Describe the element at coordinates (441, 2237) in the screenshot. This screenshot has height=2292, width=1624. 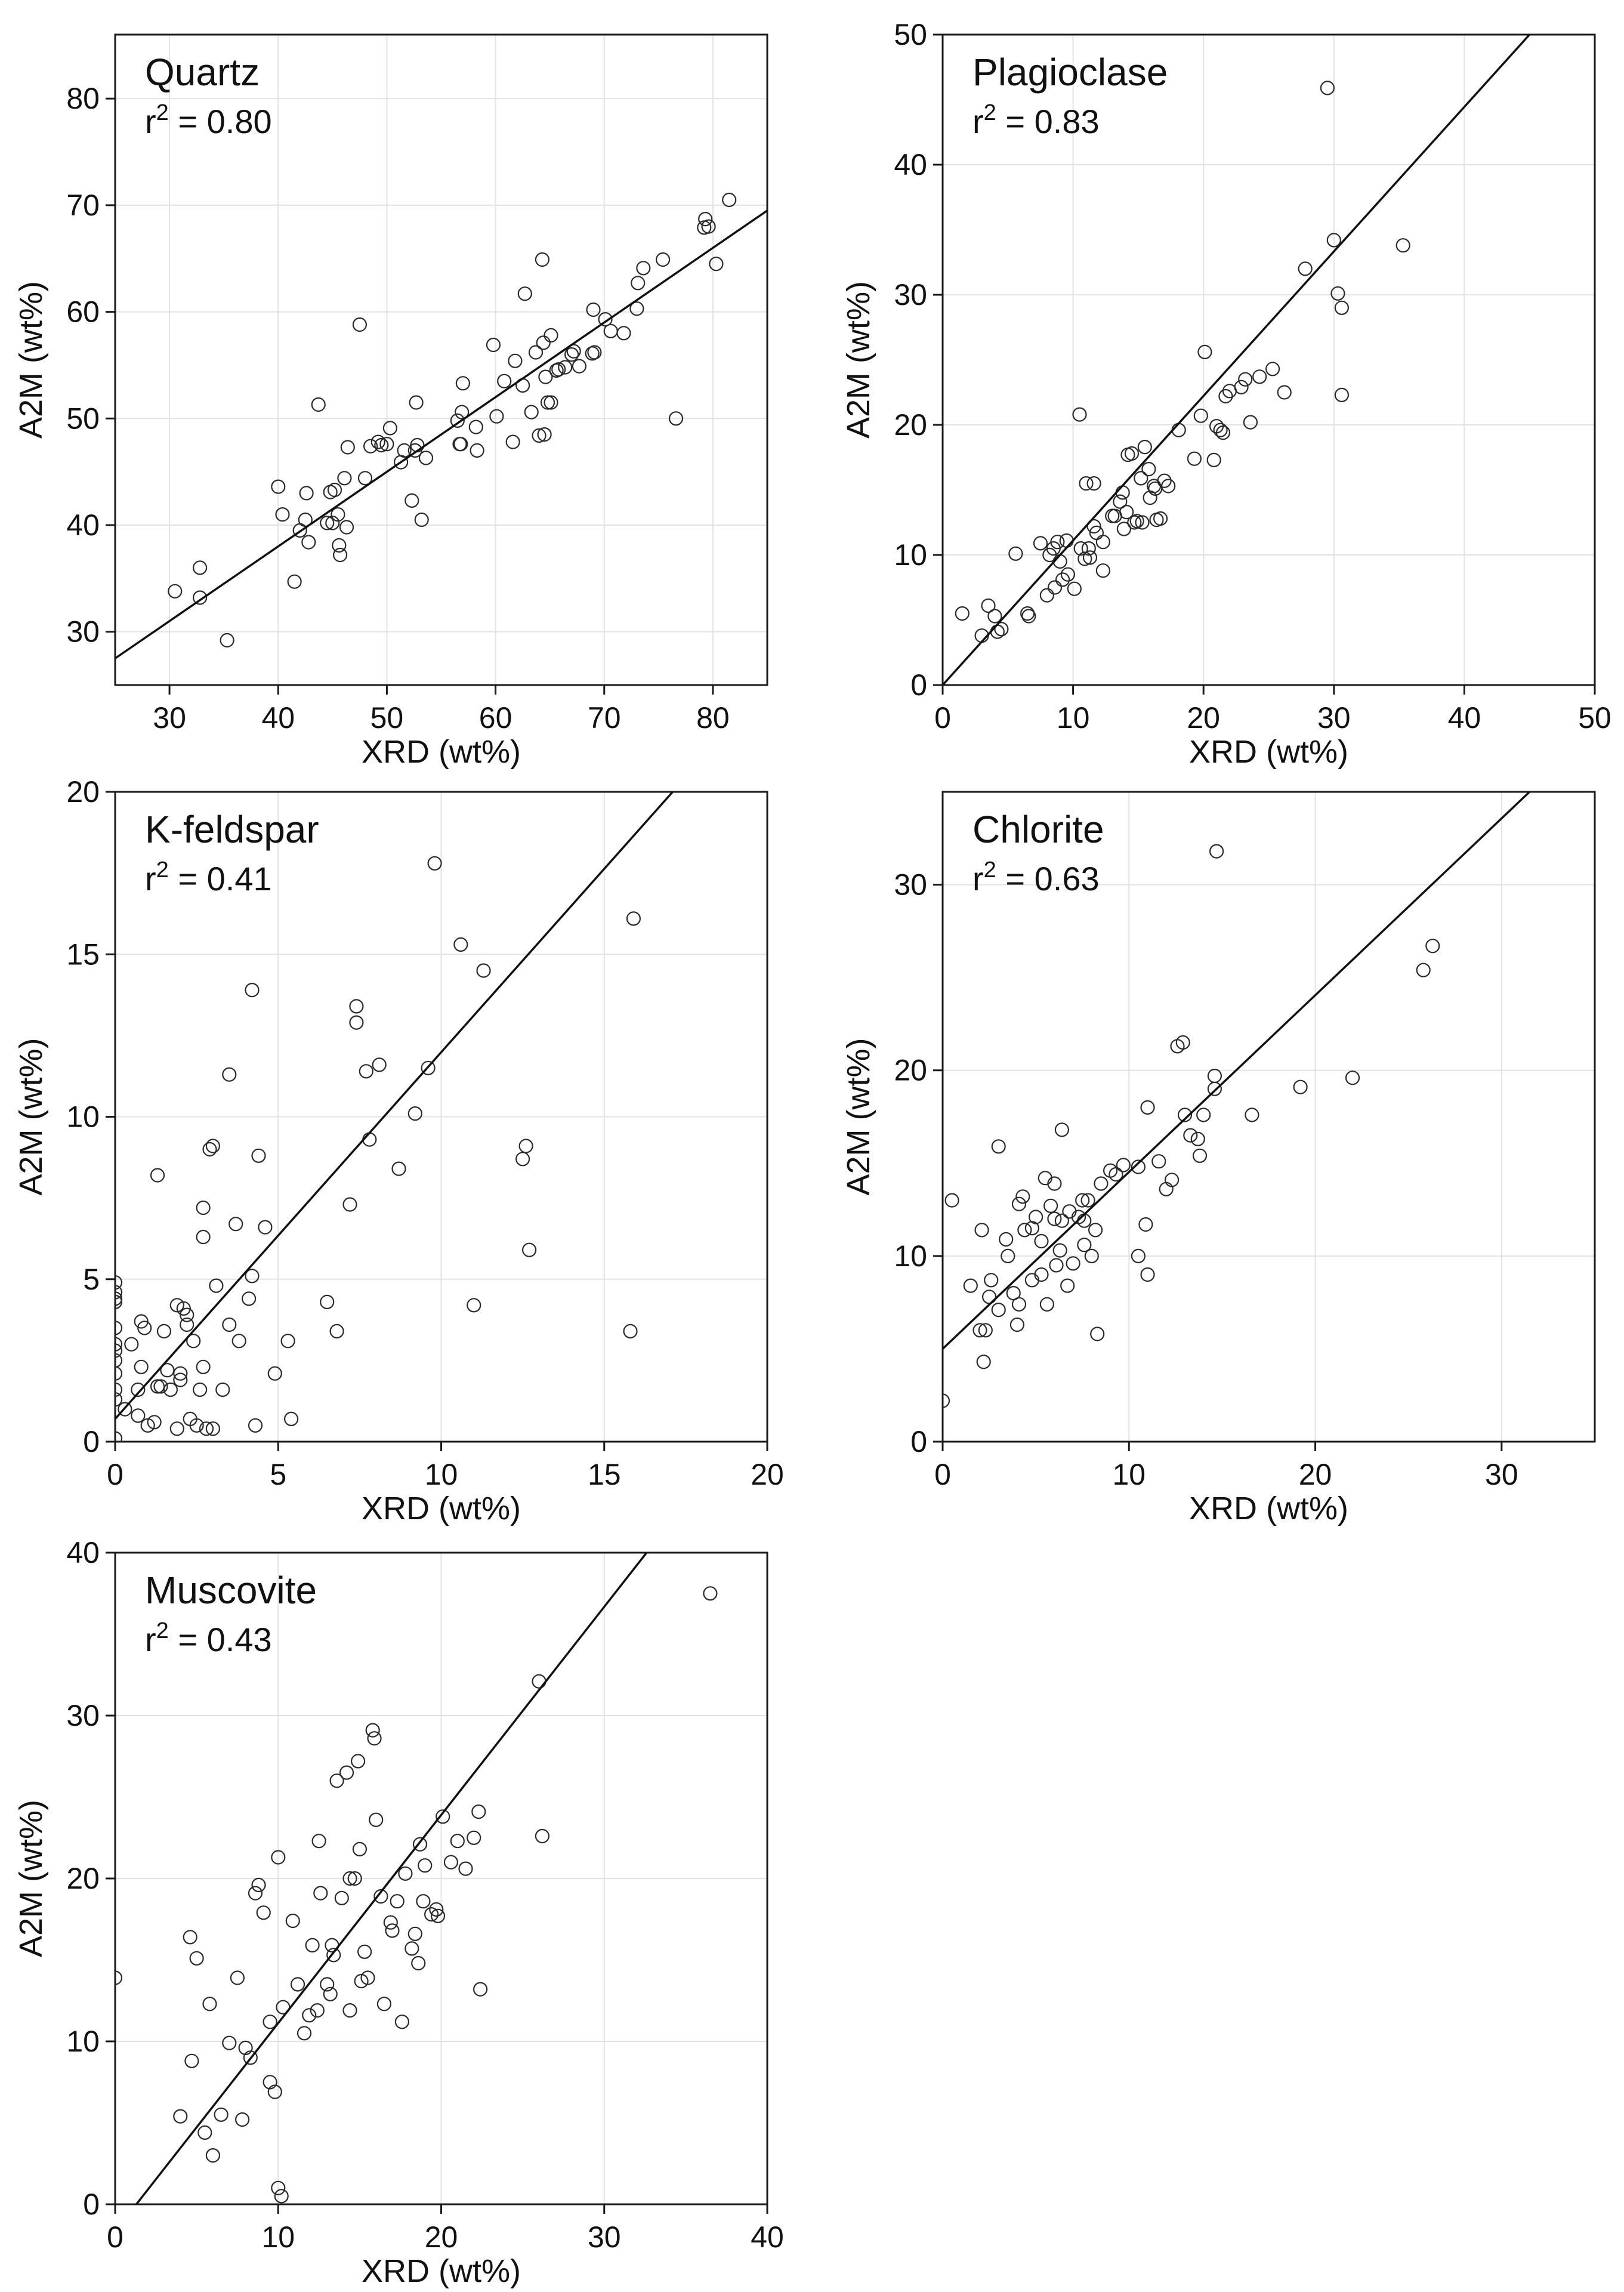
I see `x-tick-label: 20` at that location.